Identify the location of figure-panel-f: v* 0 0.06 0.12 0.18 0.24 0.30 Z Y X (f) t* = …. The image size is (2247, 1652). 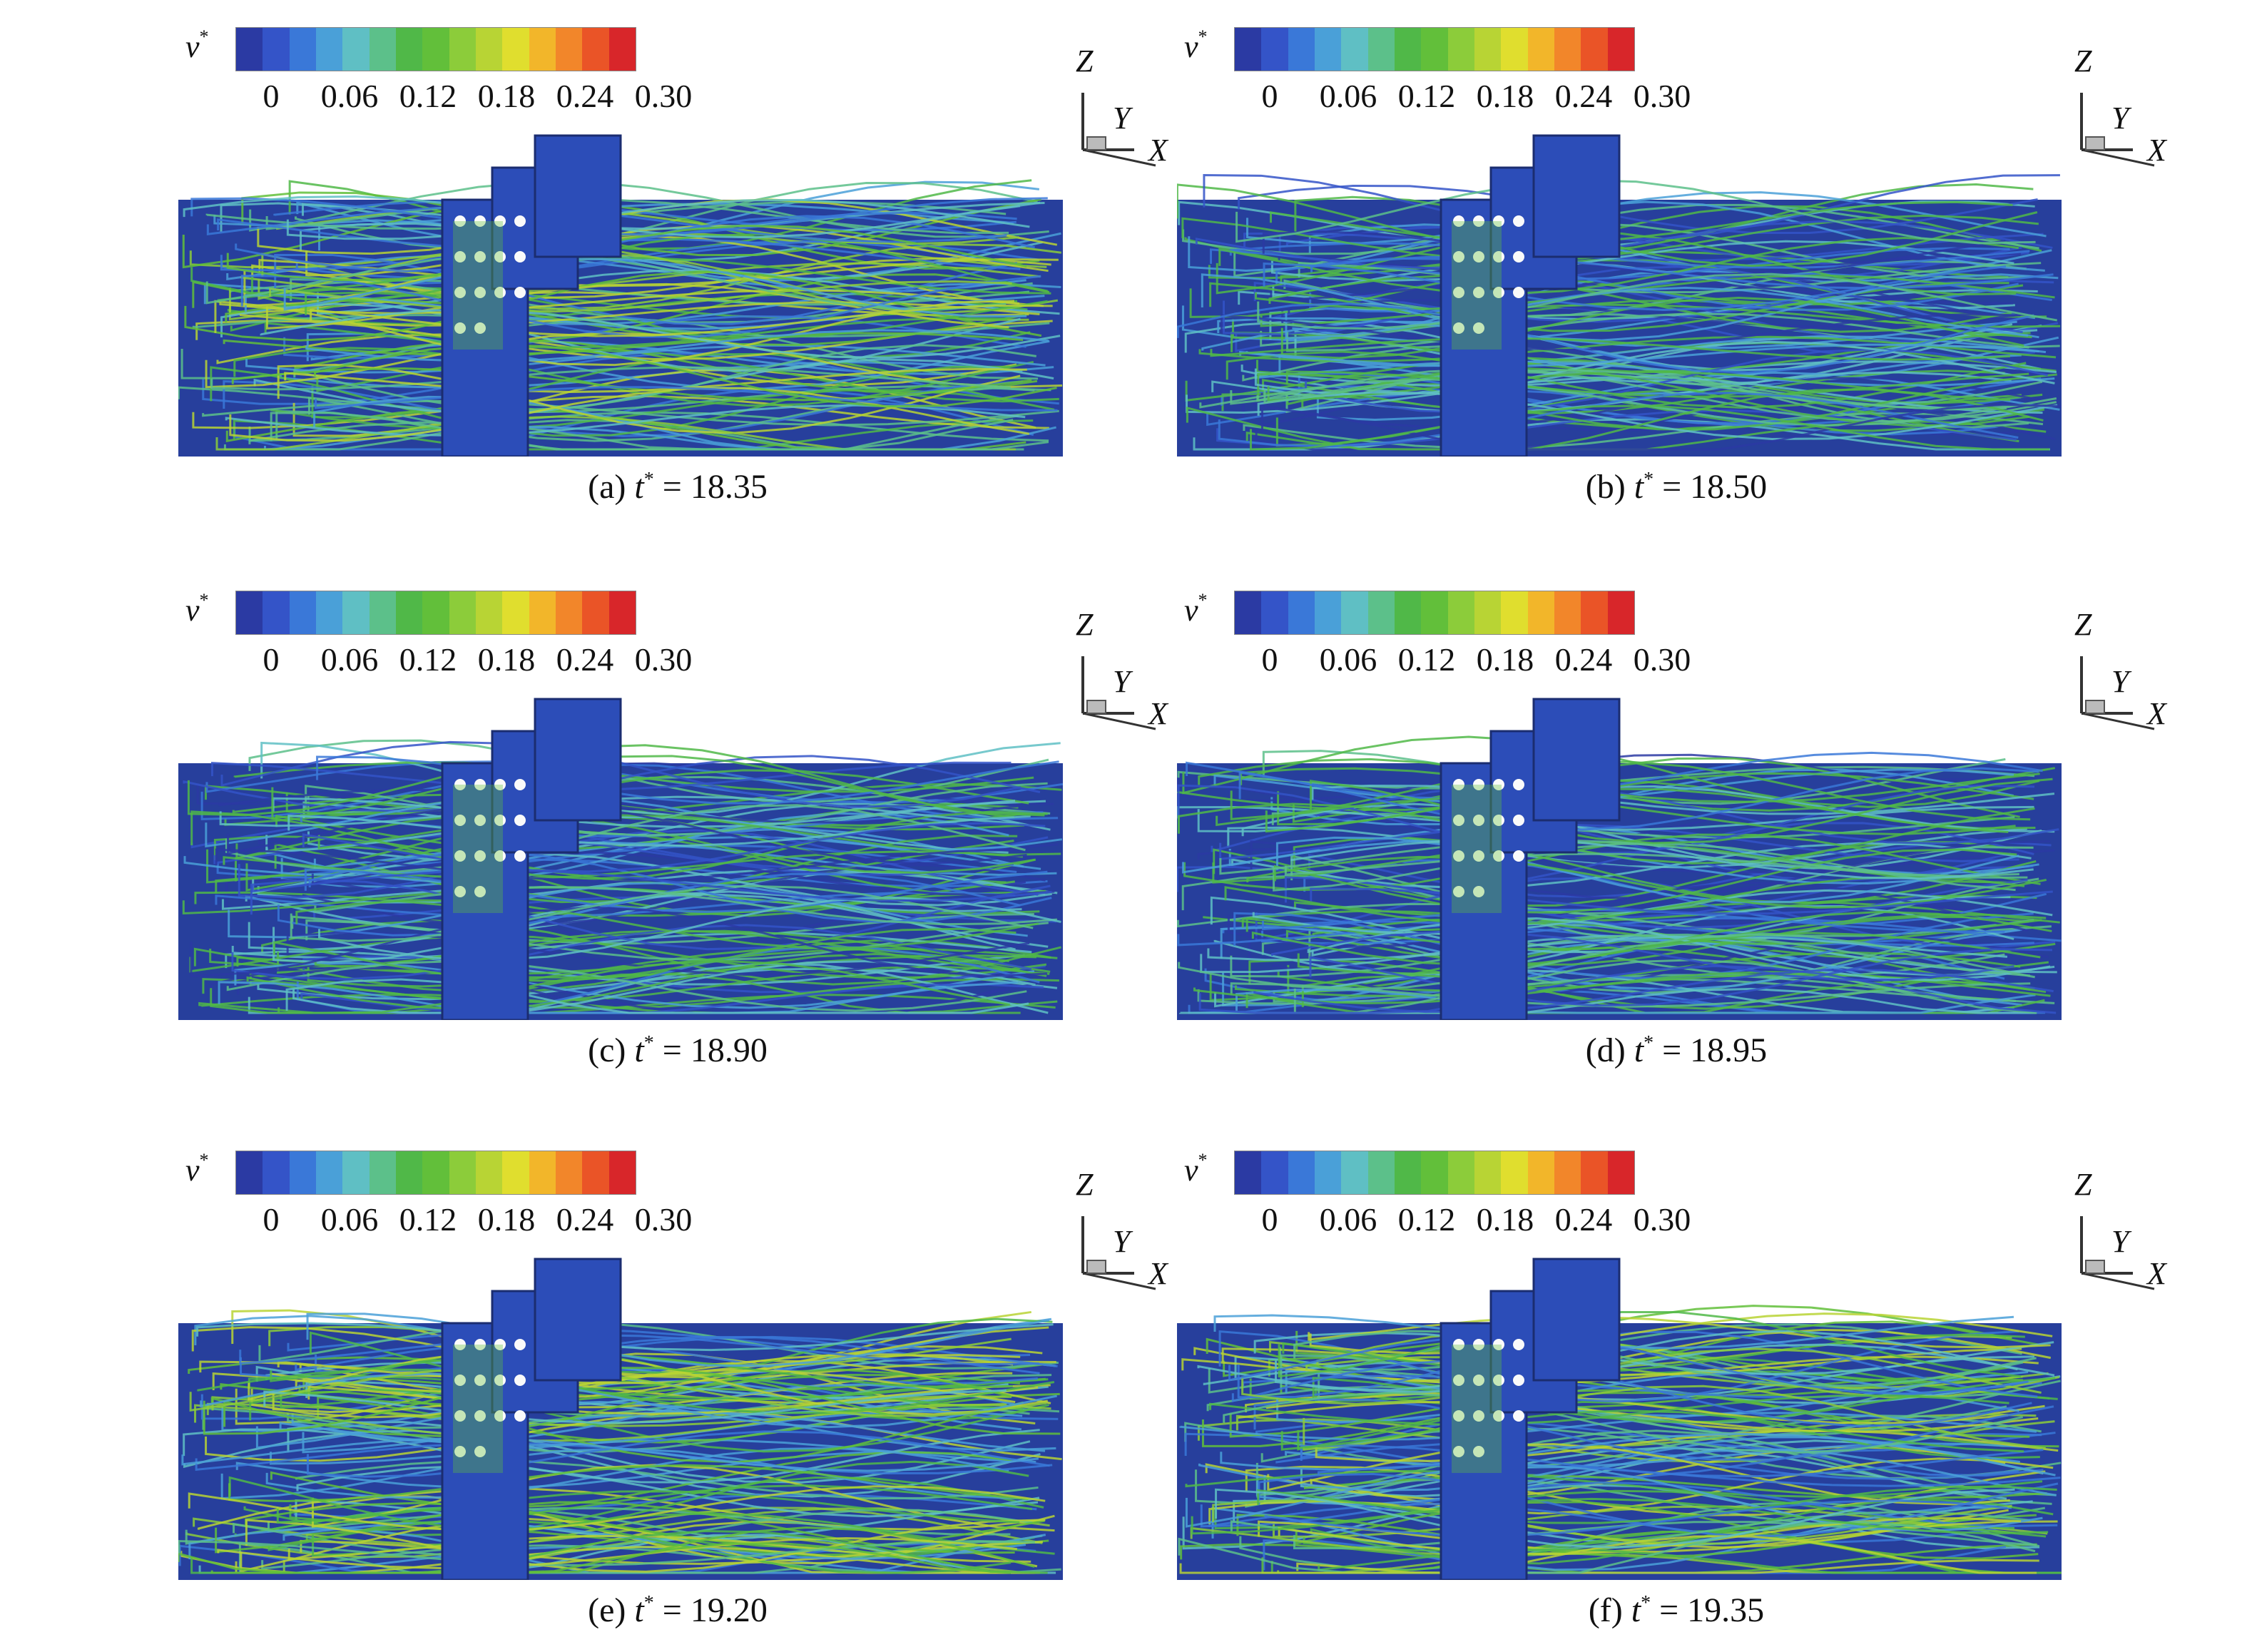
(1676, 1376).